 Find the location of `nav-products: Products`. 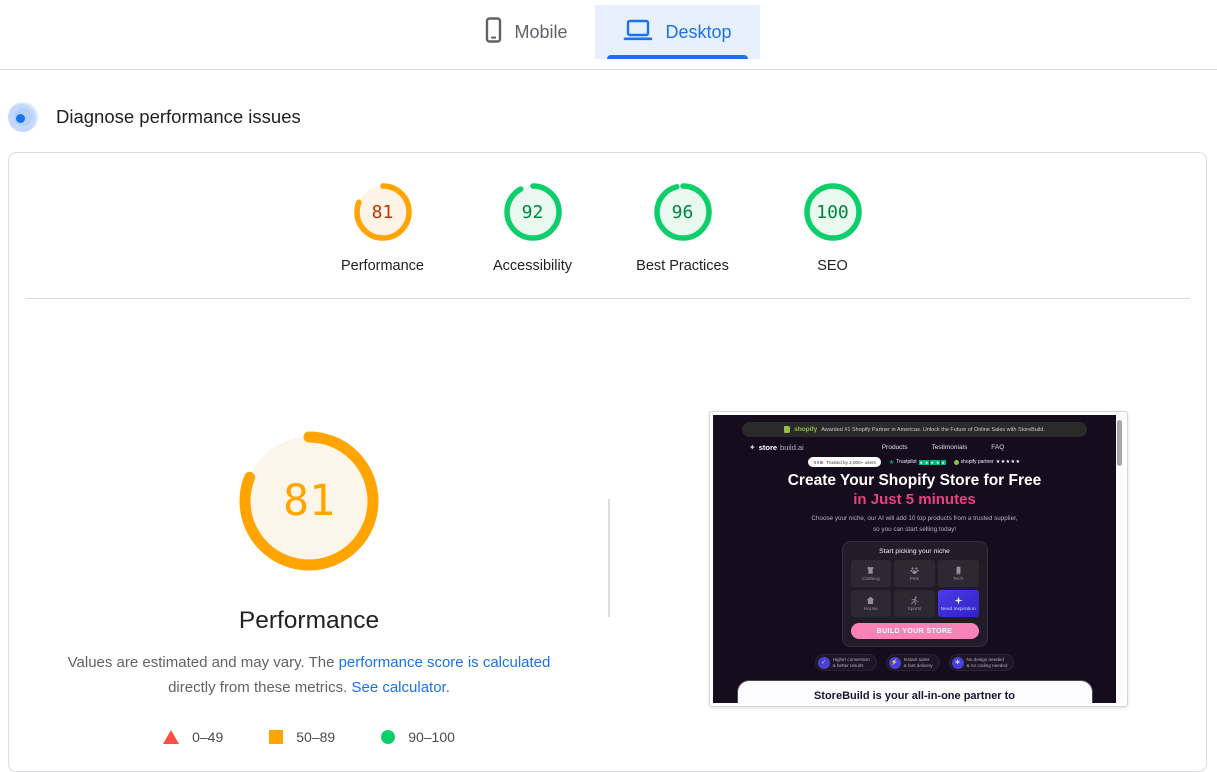

nav-products: Products is located at coordinates (894, 447).